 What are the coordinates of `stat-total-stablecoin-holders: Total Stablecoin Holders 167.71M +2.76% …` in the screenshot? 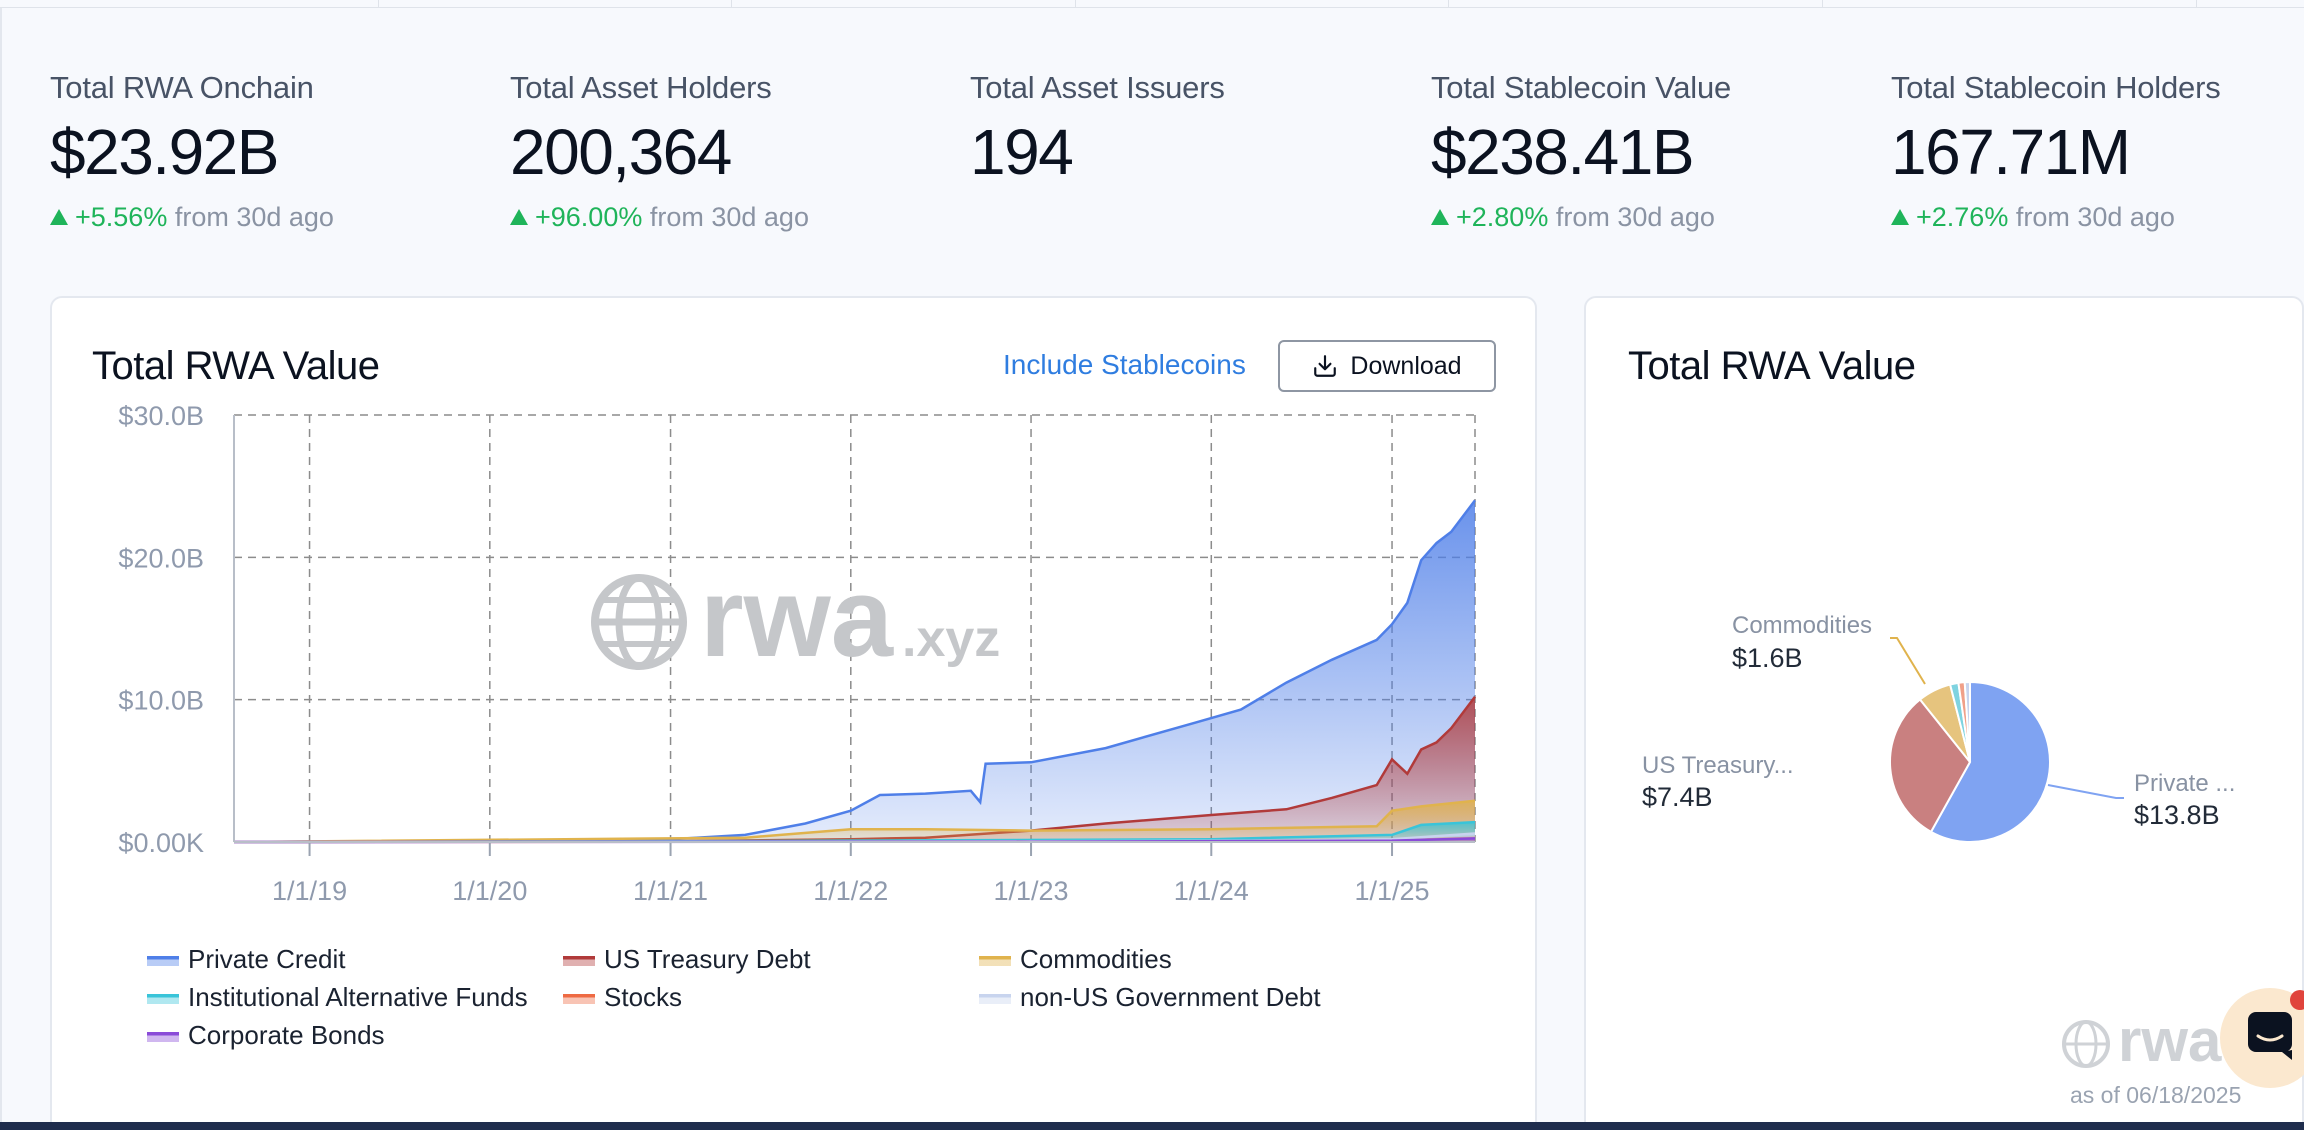 It's located at (2056, 151).